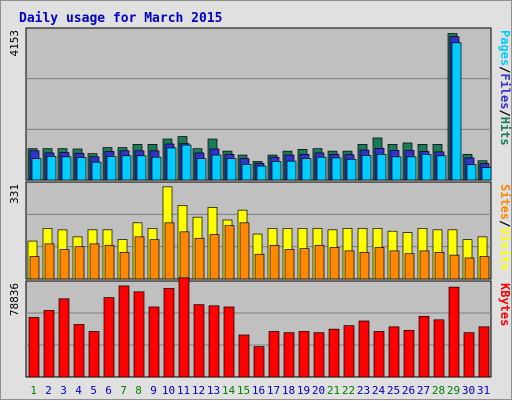 The width and height of the screenshot is (512, 401). Describe the element at coordinates (183, 390) in the screenshot. I see `x-tick-label-11: 11` at that location.